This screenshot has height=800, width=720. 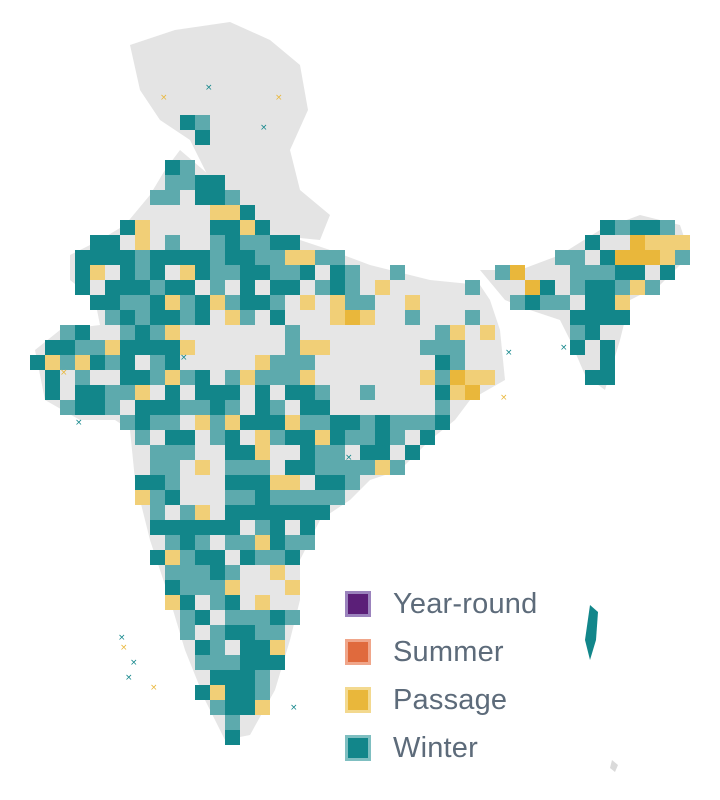 I want to click on legend-label-winter: Winter, so click(x=435, y=747).